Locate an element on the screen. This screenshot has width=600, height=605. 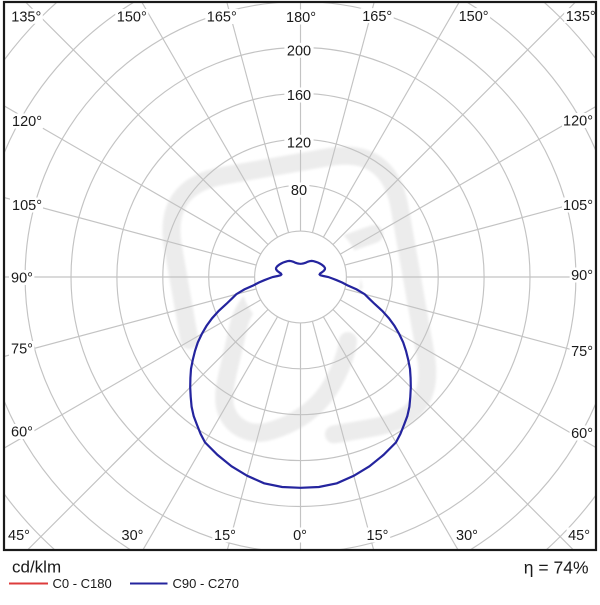
svg-text: C0 - C180 is located at coordinates (82, 583).